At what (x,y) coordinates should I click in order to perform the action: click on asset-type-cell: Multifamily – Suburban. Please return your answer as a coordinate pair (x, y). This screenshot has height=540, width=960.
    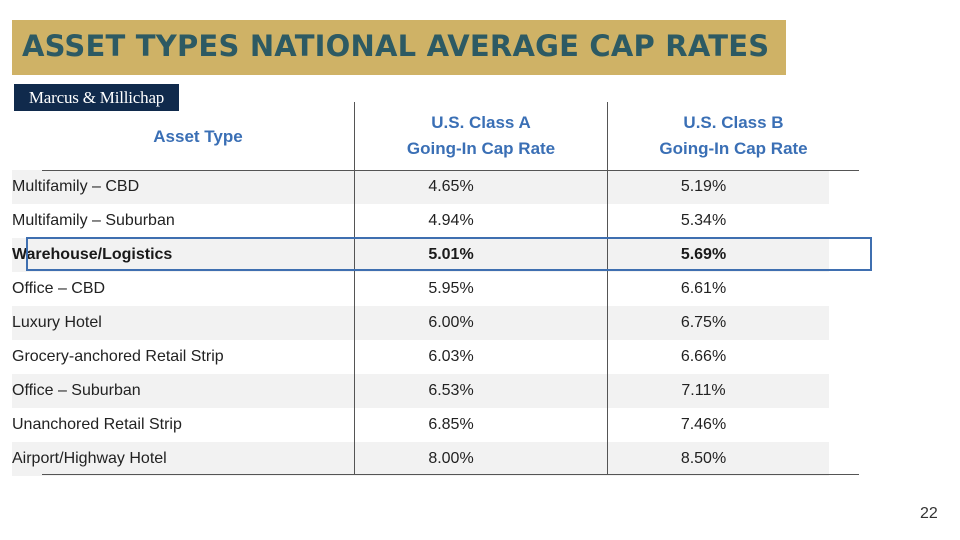
    Looking at the image, I should click on (93, 220).